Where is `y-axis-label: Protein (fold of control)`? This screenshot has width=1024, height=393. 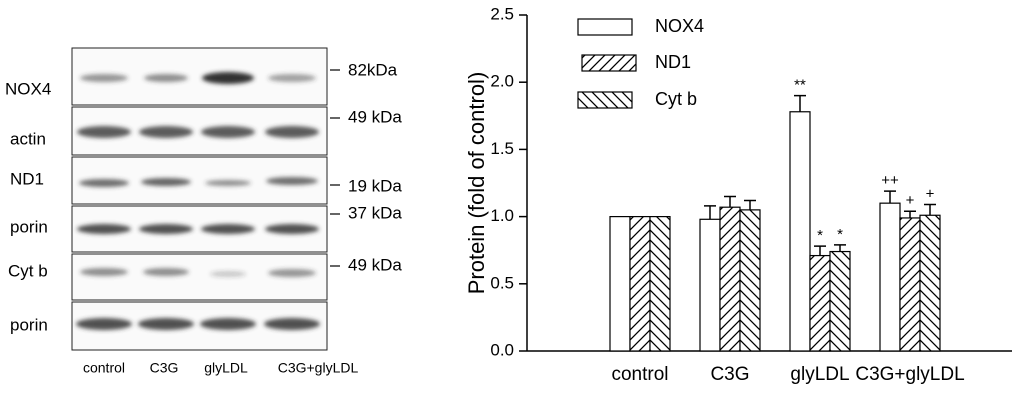 y-axis-label: Protein (fold of control) is located at coordinates (476, 183).